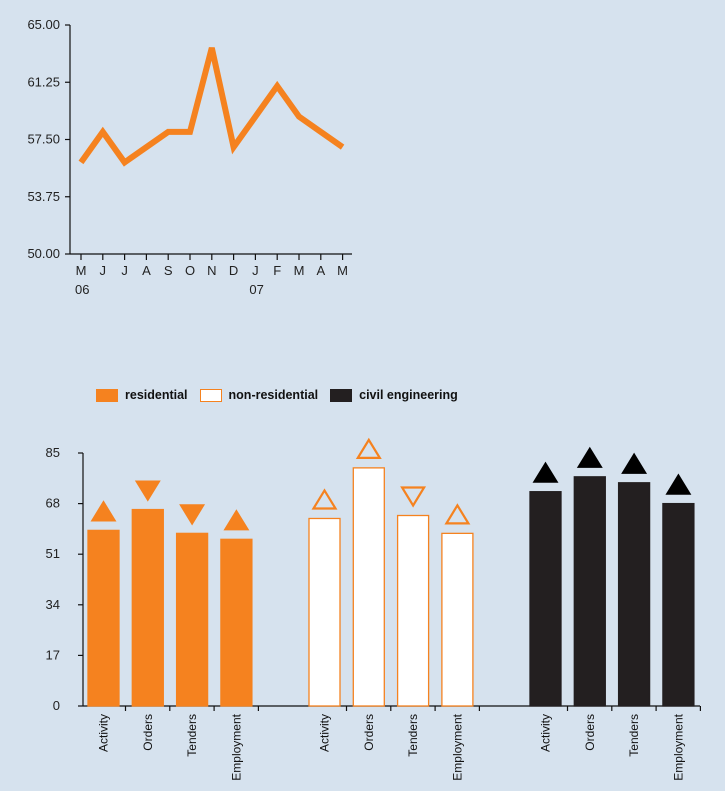 This screenshot has height=791, width=725. What do you see at coordinates (368, 587) in the screenshot?
I see `bar-non-residential-orders` at bounding box center [368, 587].